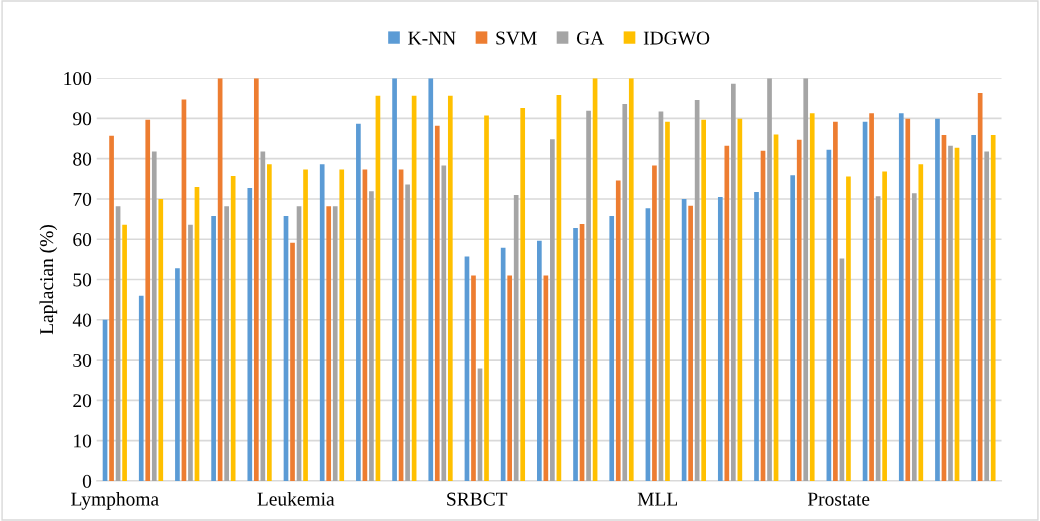 This screenshot has height=521, width=1040. I want to click on x-tick-label: Prostate, so click(838, 499).